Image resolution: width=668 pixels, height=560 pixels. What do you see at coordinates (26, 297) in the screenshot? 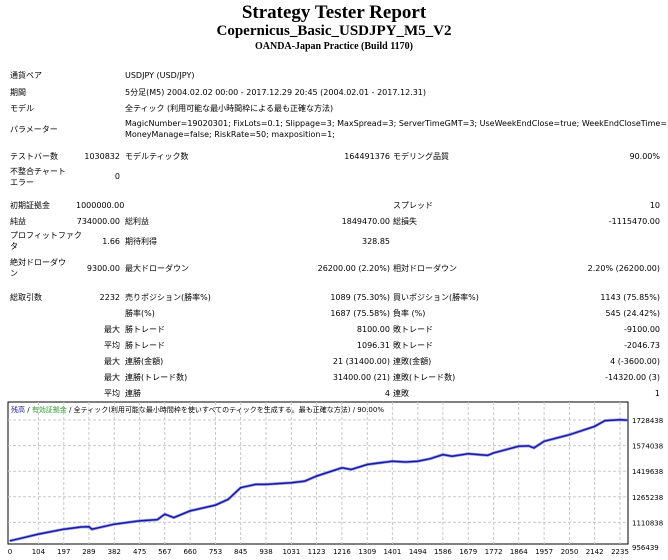
I see `trades-label: 総取引数` at bounding box center [26, 297].